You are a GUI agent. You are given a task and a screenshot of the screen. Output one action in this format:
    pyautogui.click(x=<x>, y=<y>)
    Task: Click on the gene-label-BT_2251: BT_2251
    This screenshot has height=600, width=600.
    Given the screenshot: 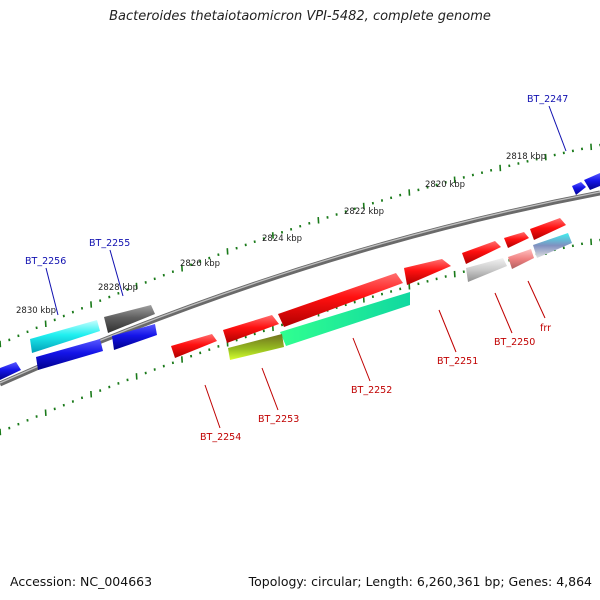 What is the action you would take?
    pyautogui.click(x=457, y=361)
    